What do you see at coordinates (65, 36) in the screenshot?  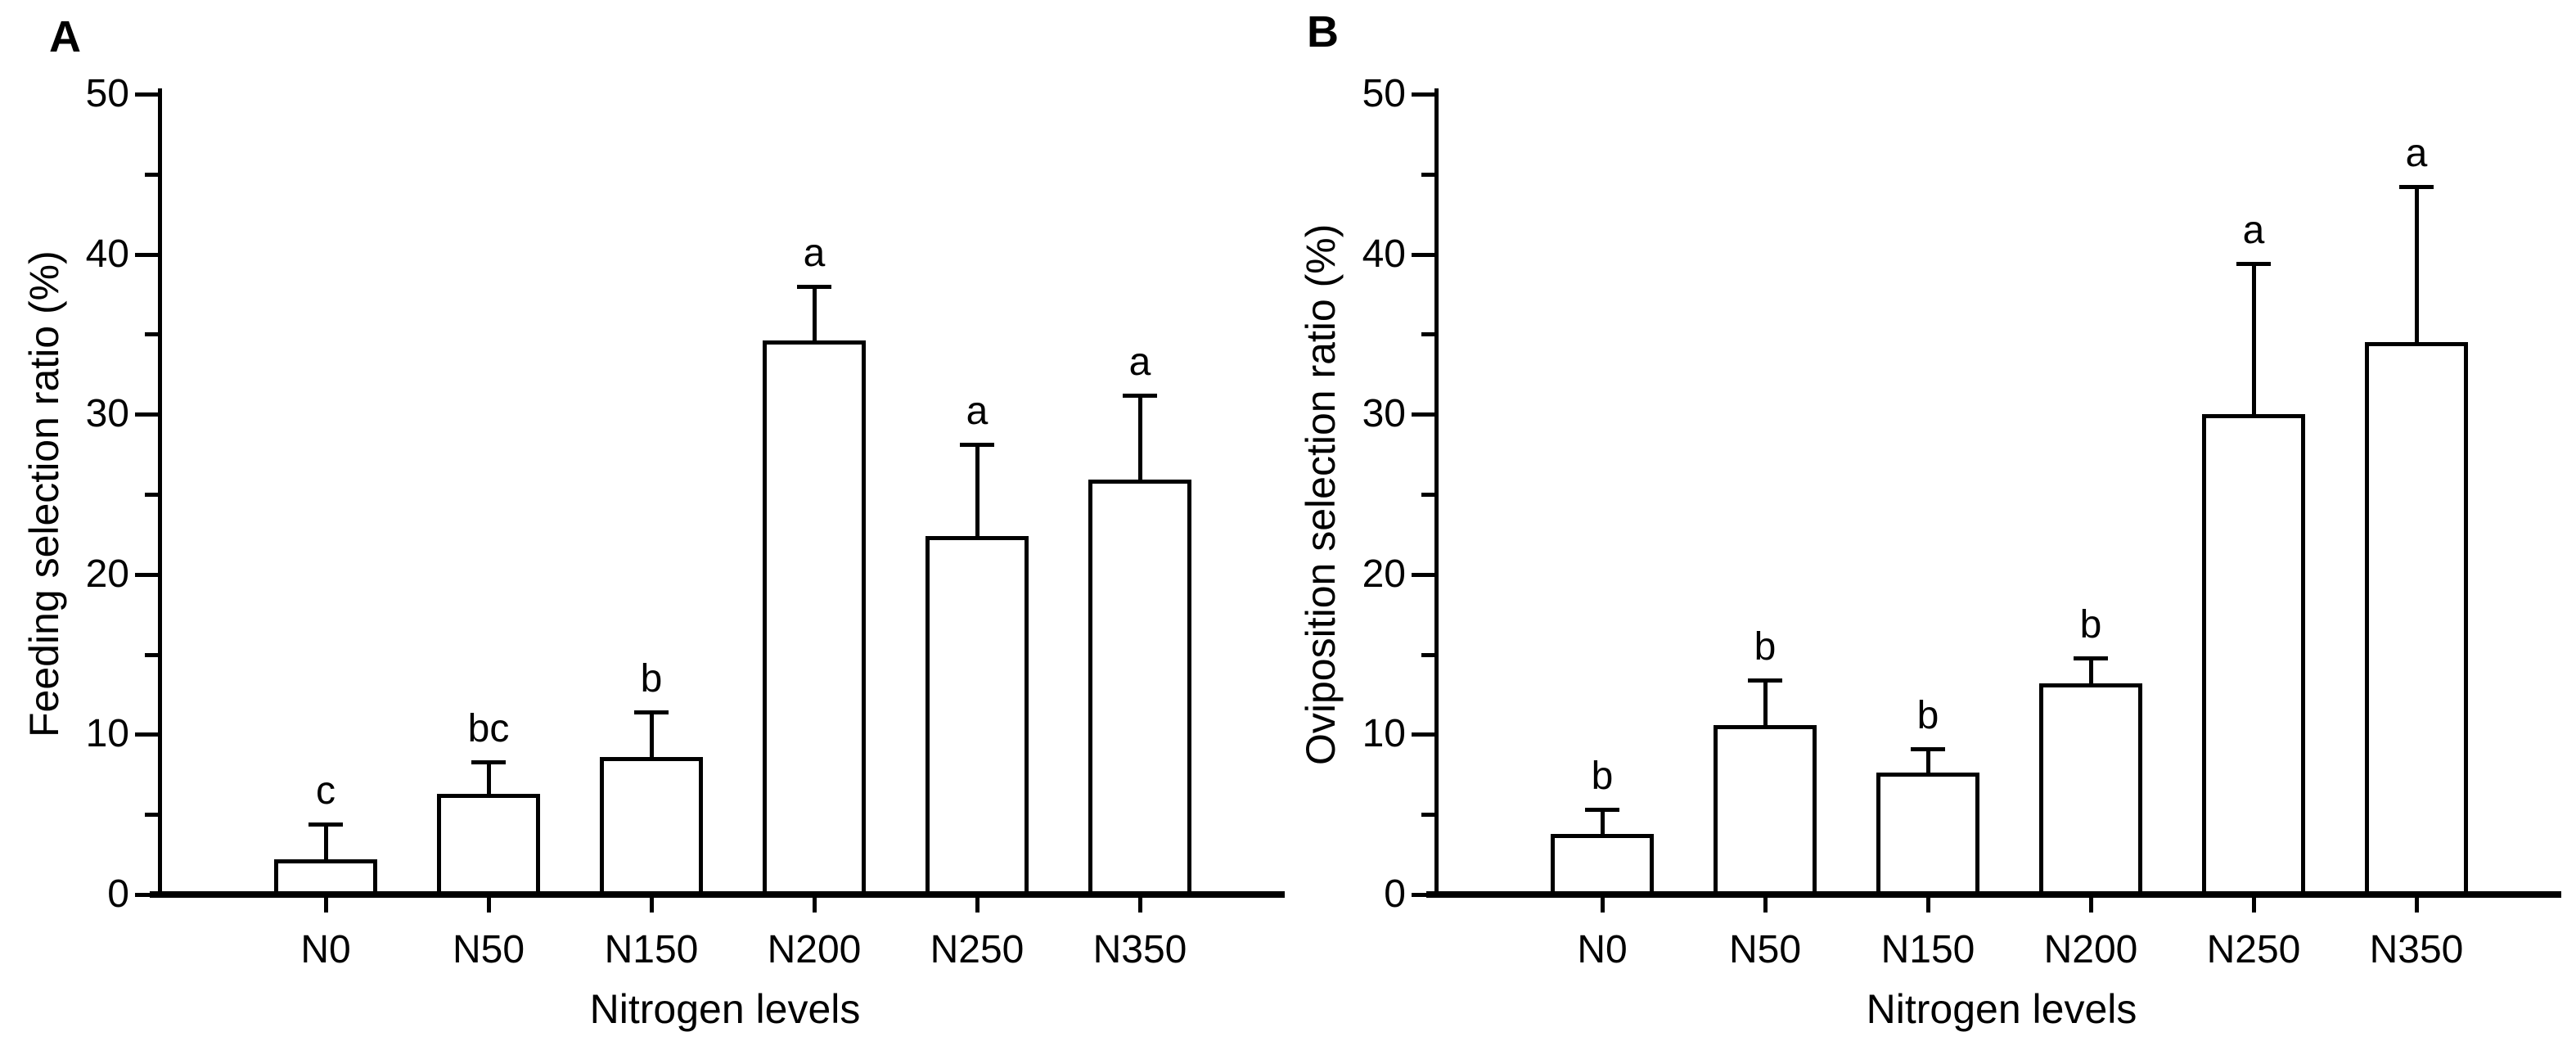 I see `panel-a-letter: A` at bounding box center [65, 36].